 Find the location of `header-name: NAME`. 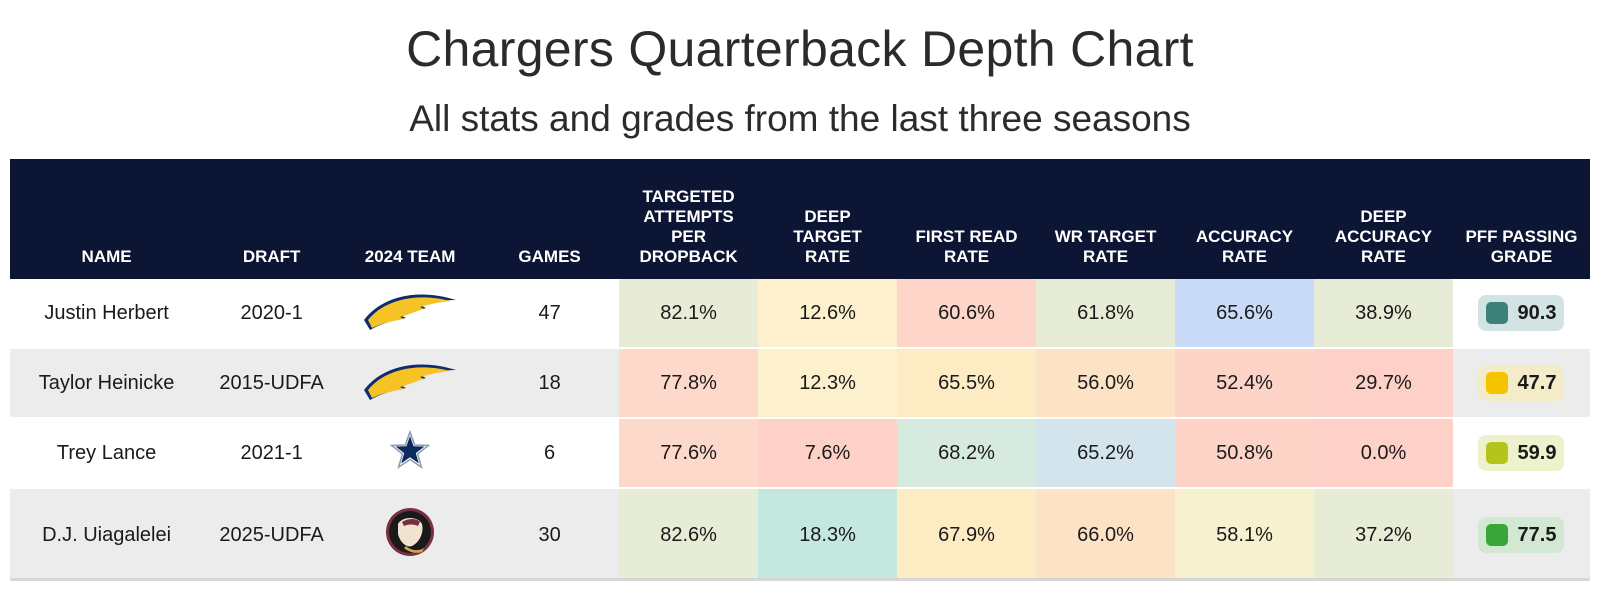

header-name: NAME is located at coordinates (107, 219).